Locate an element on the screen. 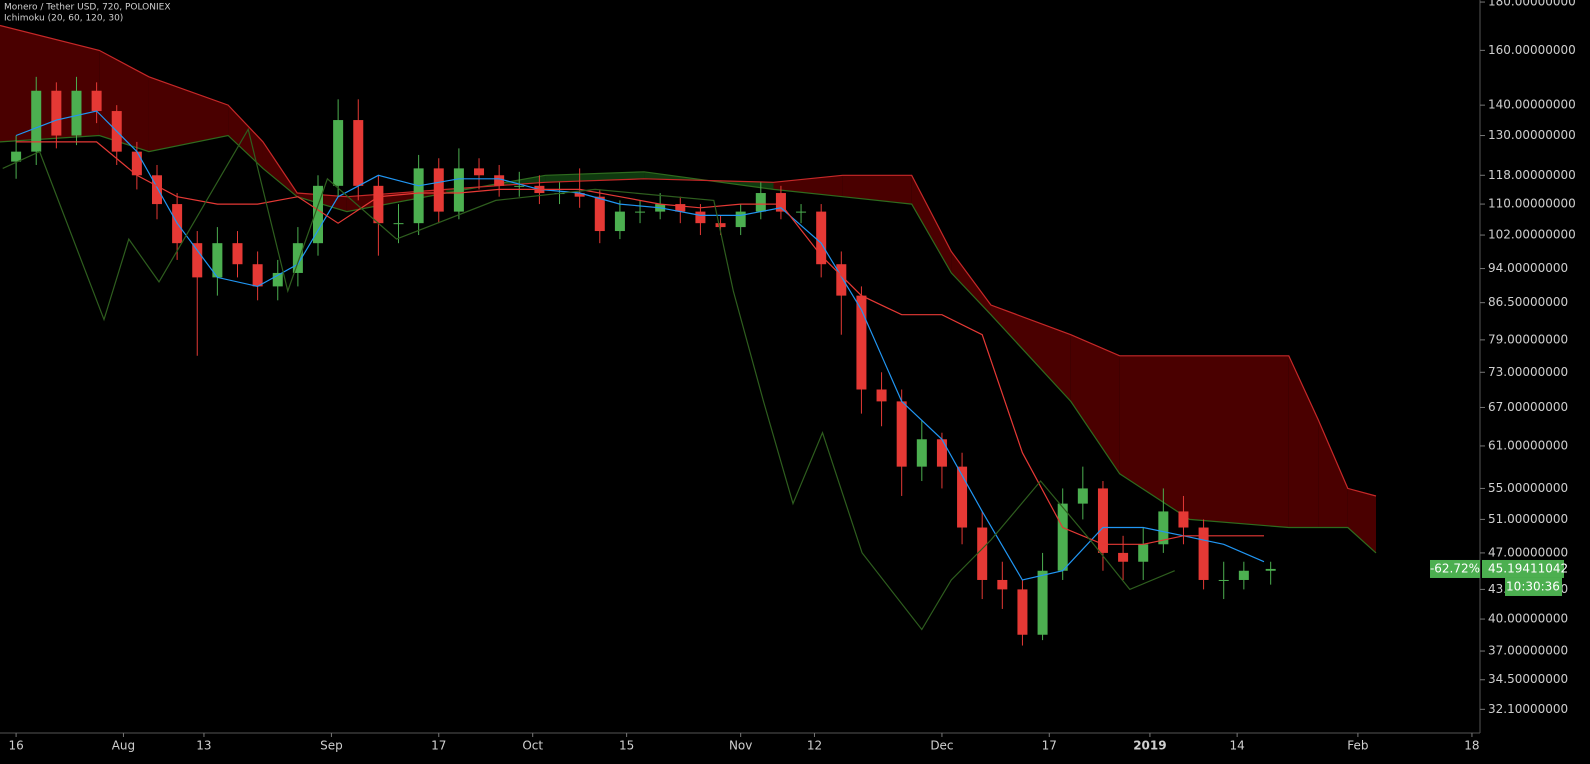  countdown-bg is located at coordinates (1533, 586).